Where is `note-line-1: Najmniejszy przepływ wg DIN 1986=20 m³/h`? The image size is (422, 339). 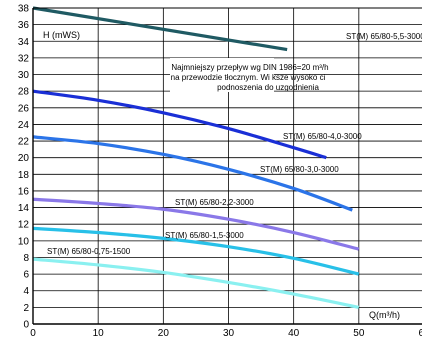
note-line-1: Najmniejszy przepływ wg DIN 1986=20 m³/h is located at coordinates (249, 67).